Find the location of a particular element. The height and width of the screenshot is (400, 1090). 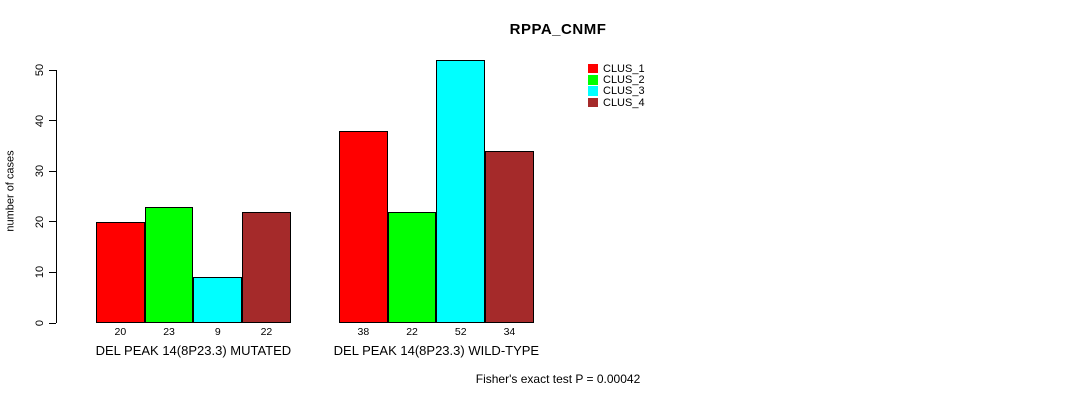

group-label: DEL PEAK 14(8P23.3) MUTATED is located at coordinates (193, 350).